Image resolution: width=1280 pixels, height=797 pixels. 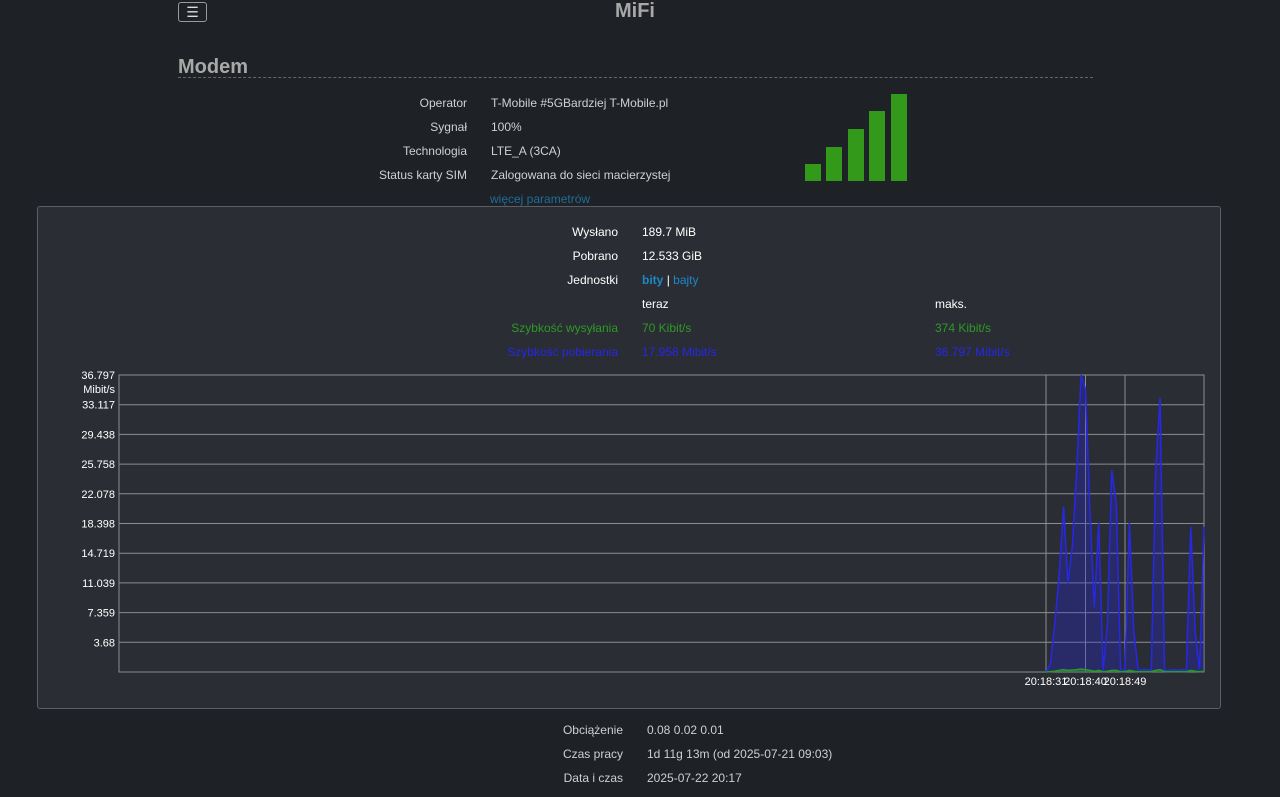 What do you see at coordinates (635, 11) in the screenshot?
I see `app-title: MiFi` at bounding box center [635, 11].